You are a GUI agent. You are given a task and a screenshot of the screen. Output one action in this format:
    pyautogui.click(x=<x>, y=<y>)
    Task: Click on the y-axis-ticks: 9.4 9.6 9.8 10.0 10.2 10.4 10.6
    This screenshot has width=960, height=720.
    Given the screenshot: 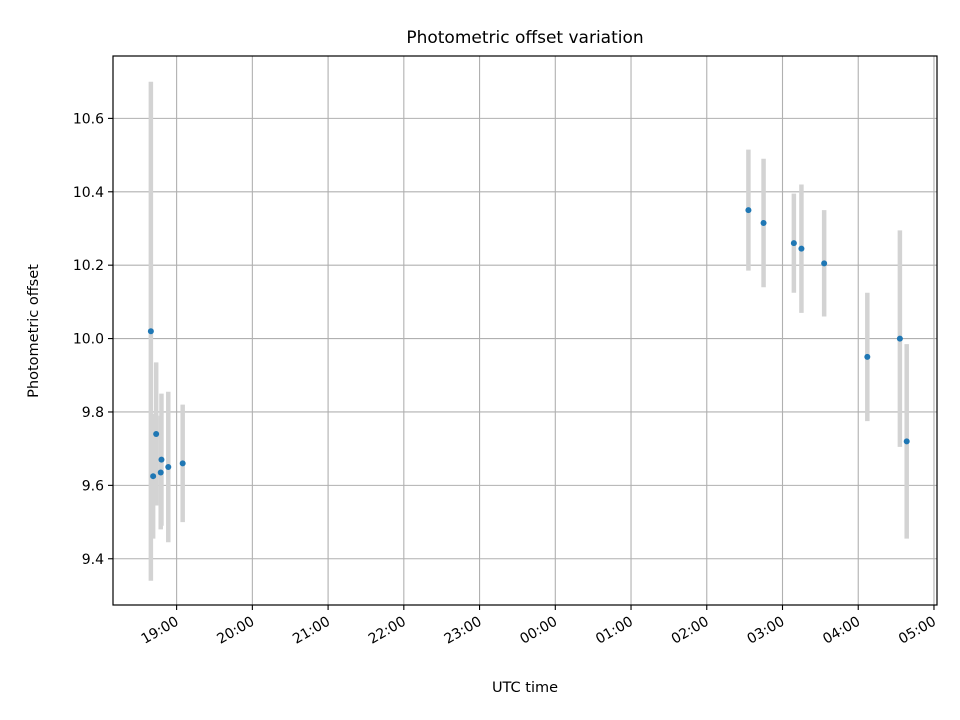 What is the action you would take?
    pyautogui.click(x=93, y=339)
    